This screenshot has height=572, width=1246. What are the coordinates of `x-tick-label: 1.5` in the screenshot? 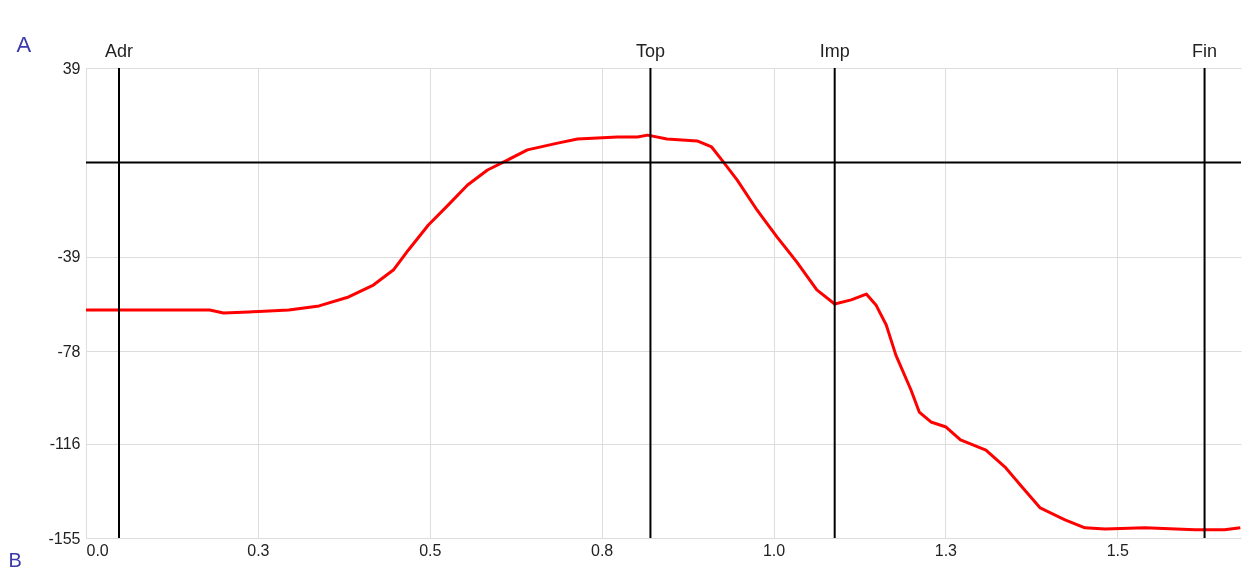 It's located at (1117, 550).